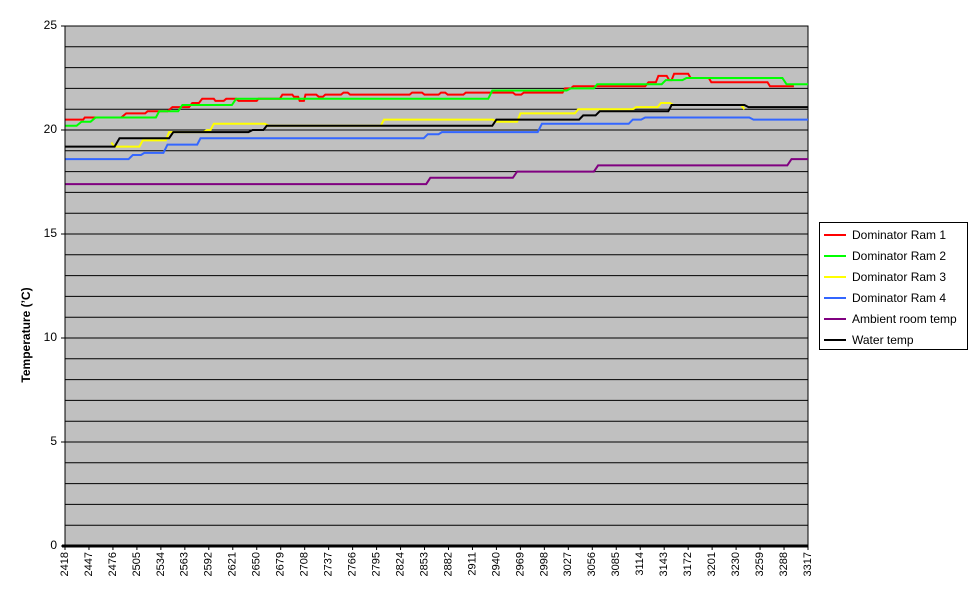 This screenshot has width=978, height=601. What do you see at coordinates (784, 564) in the screenshot?
I see `x-tick-label: 3288` at bounding box center [784, 564].